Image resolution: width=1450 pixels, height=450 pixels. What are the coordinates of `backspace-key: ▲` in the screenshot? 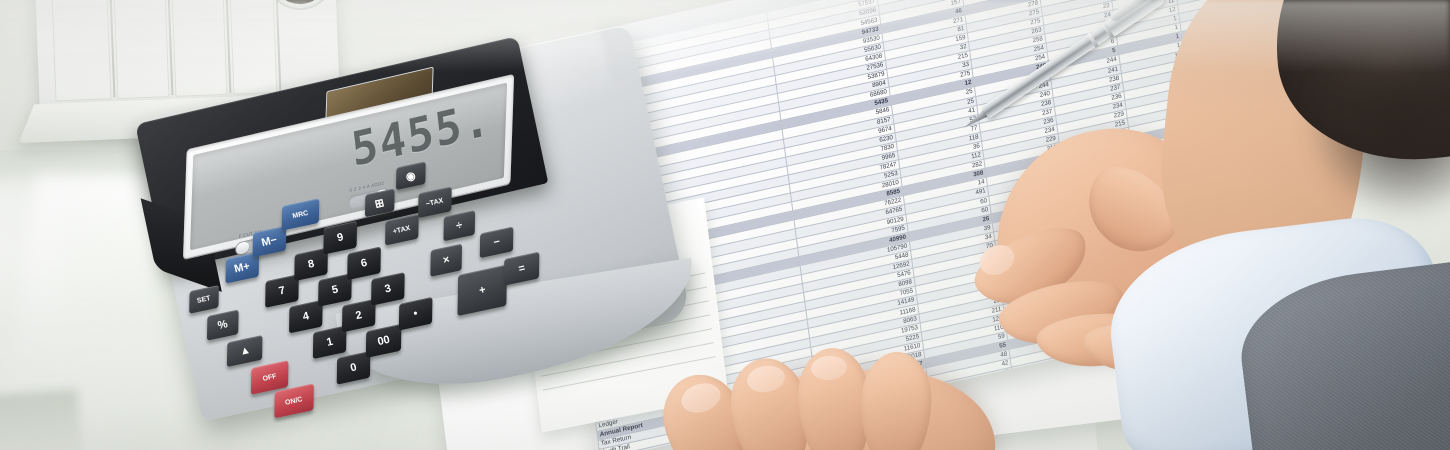 It's located at (244, 351).